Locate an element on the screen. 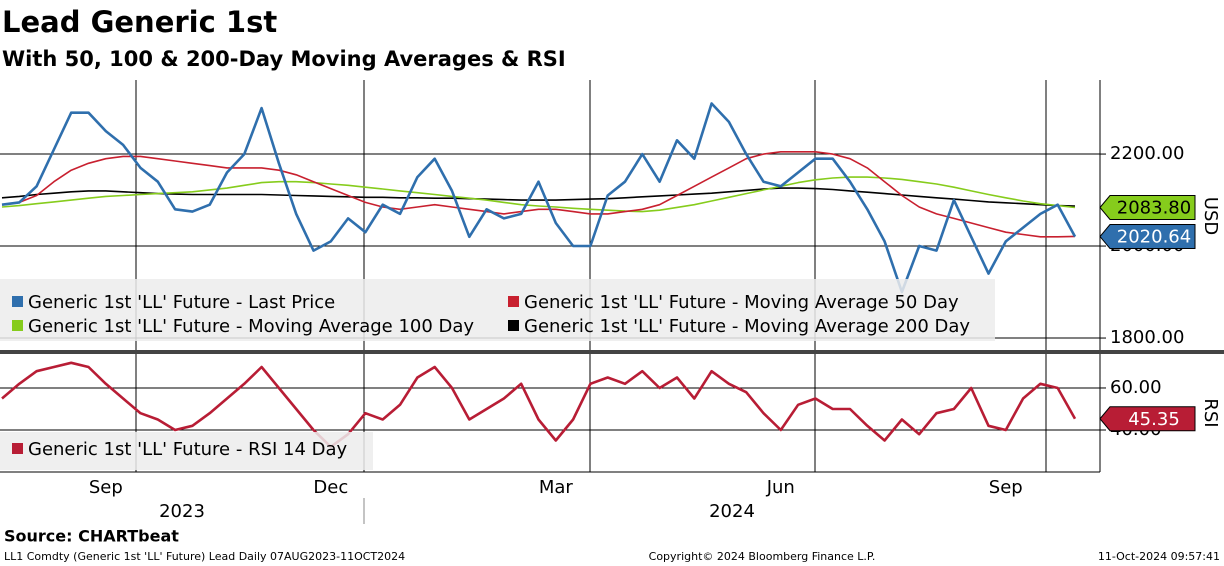  legend-label: Generic 1st 'LL' Future - Last Price is located at coordinates (181, 302).